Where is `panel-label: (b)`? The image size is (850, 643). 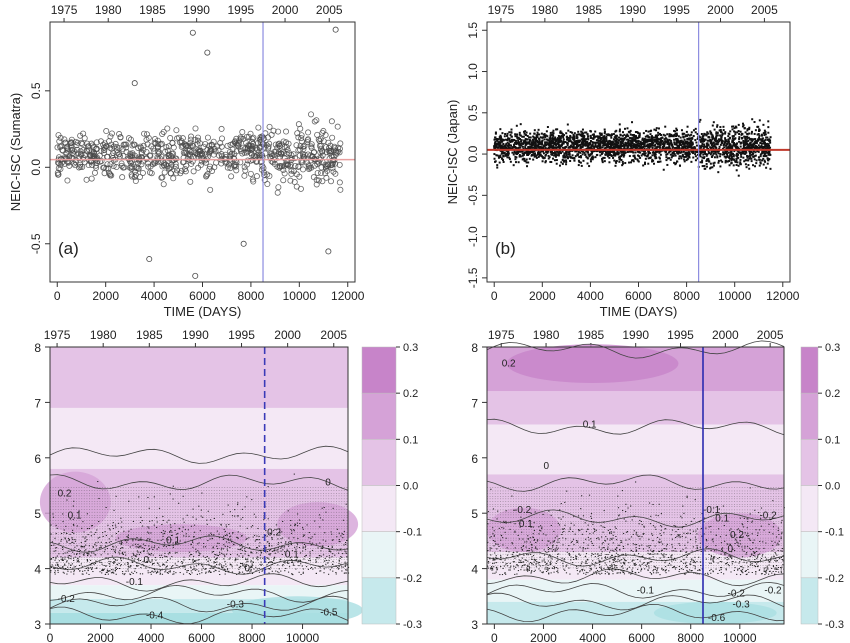 panel-label: (b) is located at coordinates (505, 248).